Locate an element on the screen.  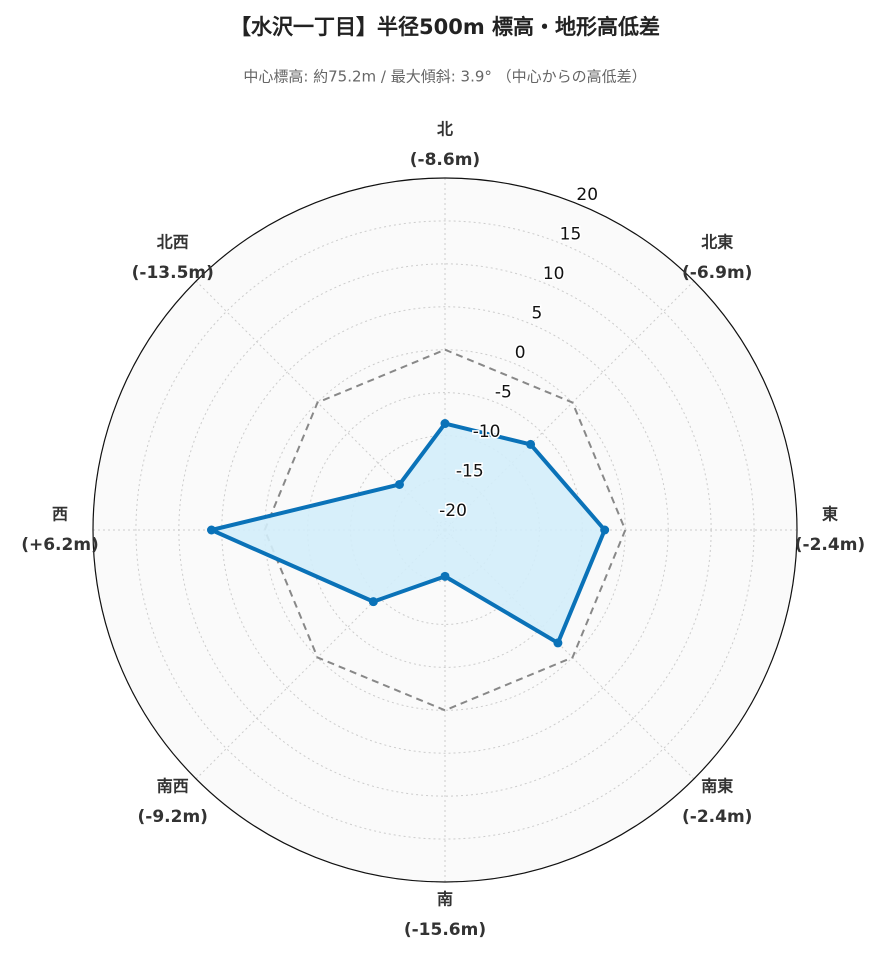
r-tick-label: -5 is located at coordinates (503, 393).